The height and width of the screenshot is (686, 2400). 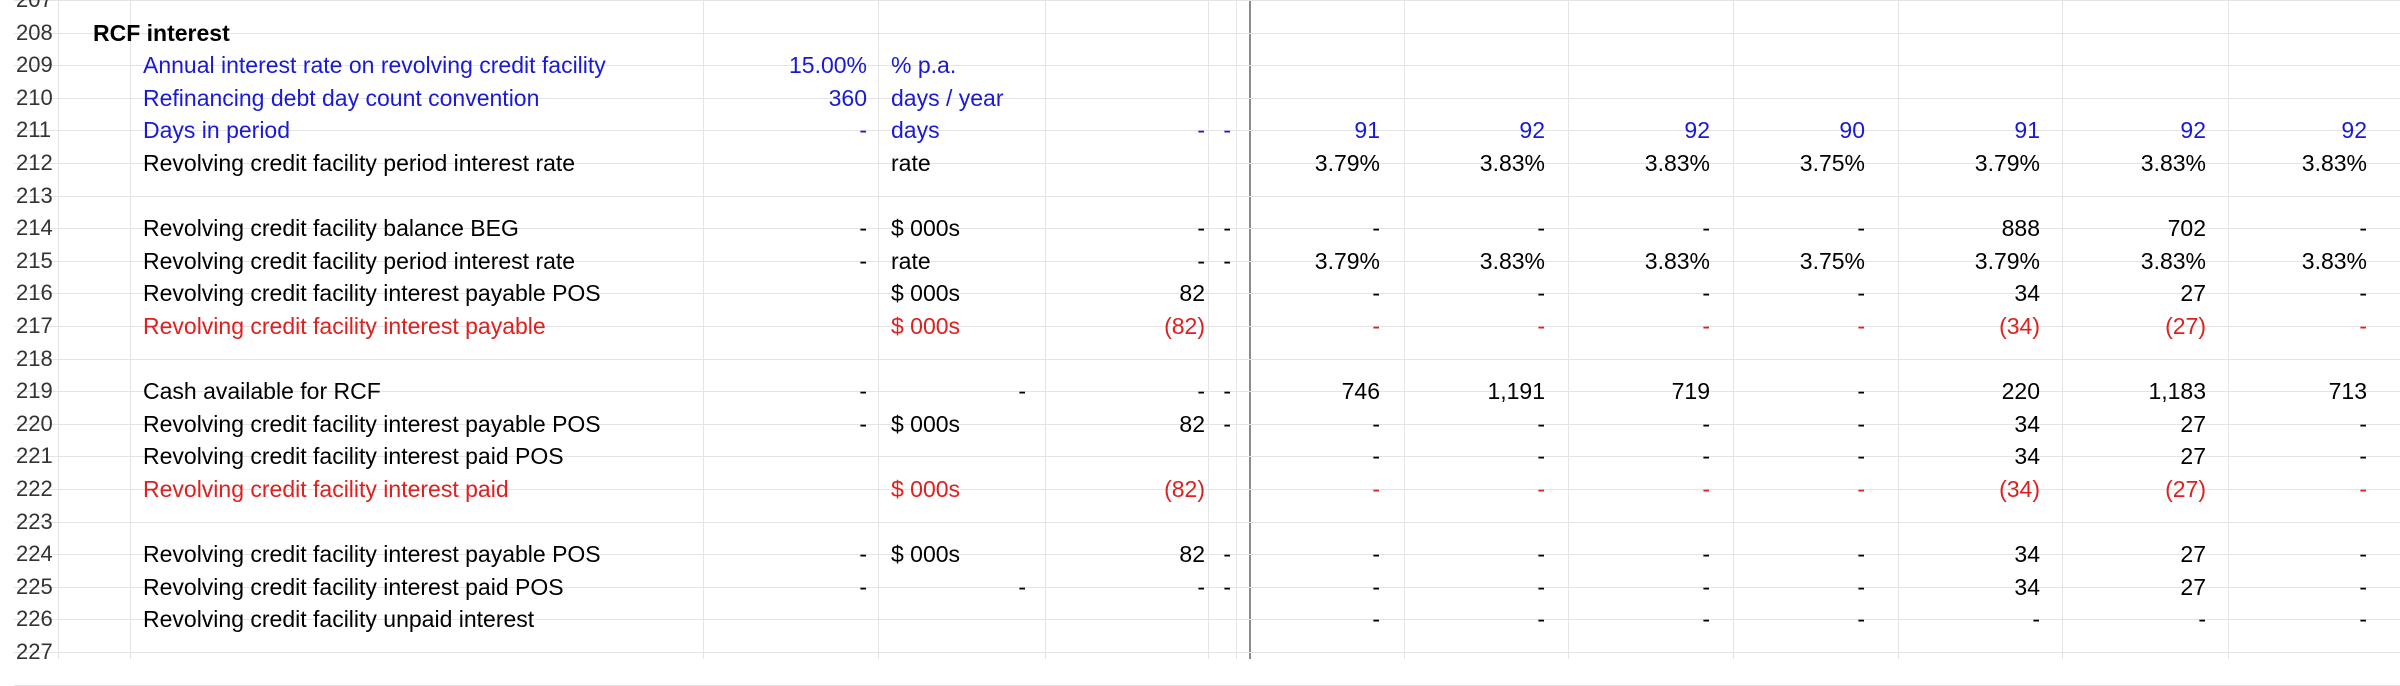 I want to click on period-value-cell: 220, so click(x=2020, y=391).